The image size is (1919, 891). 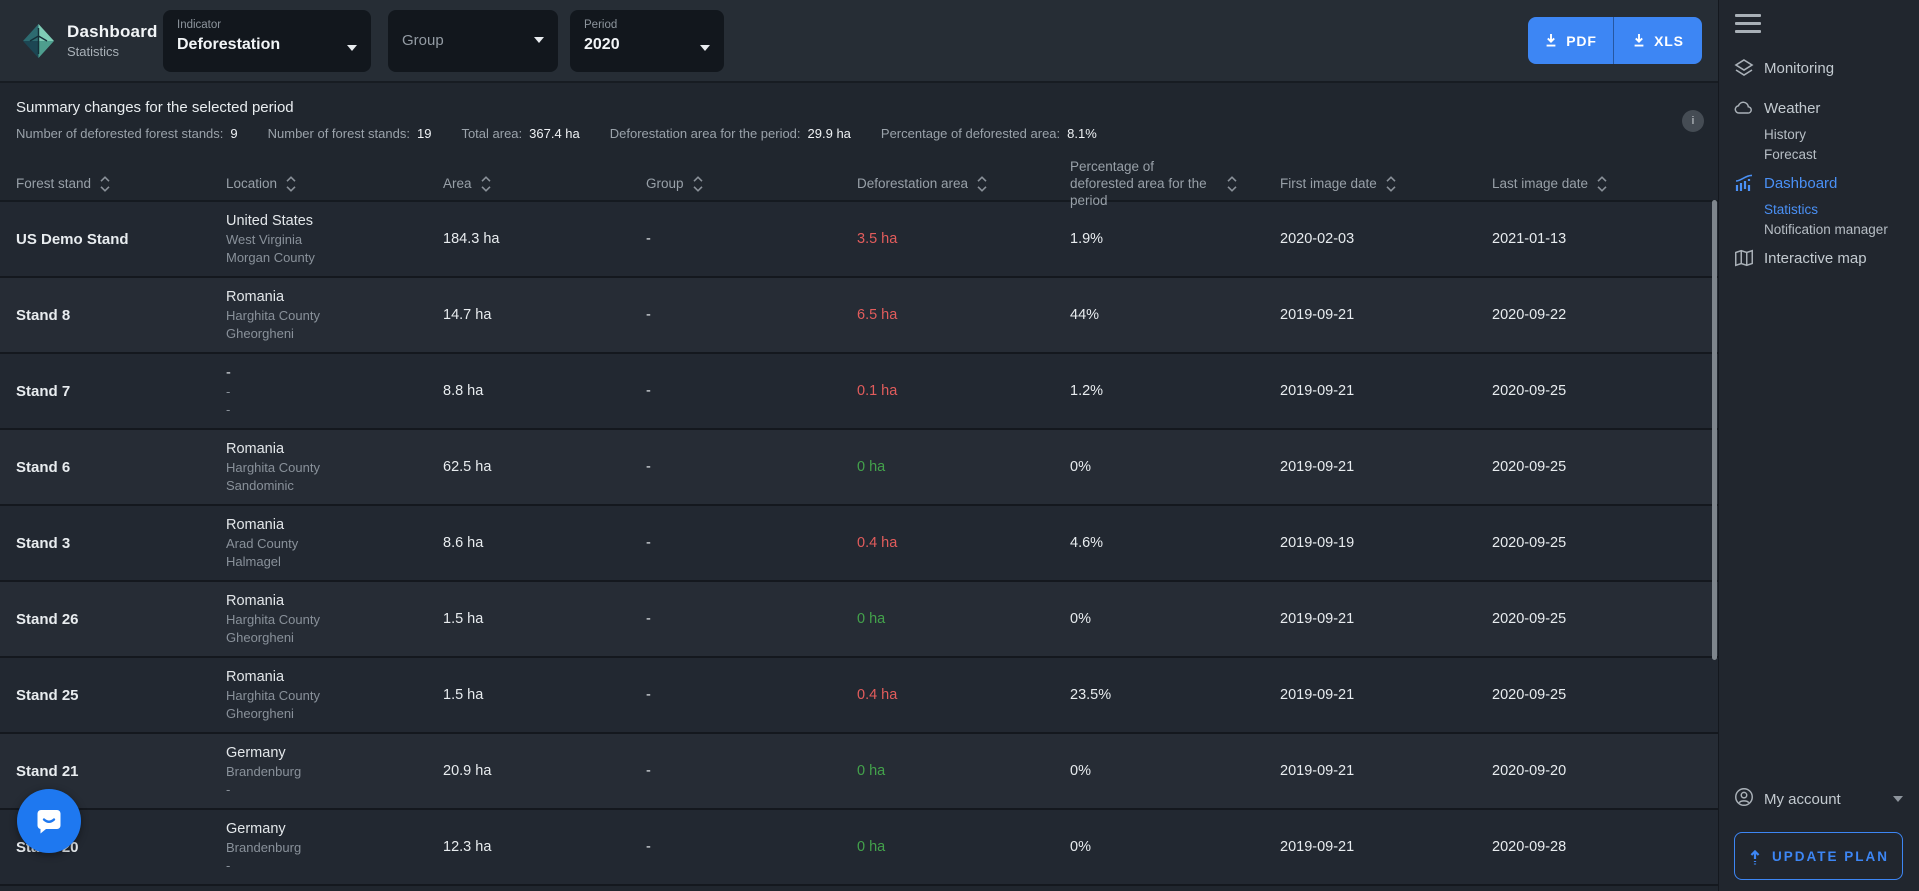 What do you see at coordinates (1091, 695) in the screenshot?
I see `deforestation-percentage: 23.5%` at bounding box center [1091, 695].